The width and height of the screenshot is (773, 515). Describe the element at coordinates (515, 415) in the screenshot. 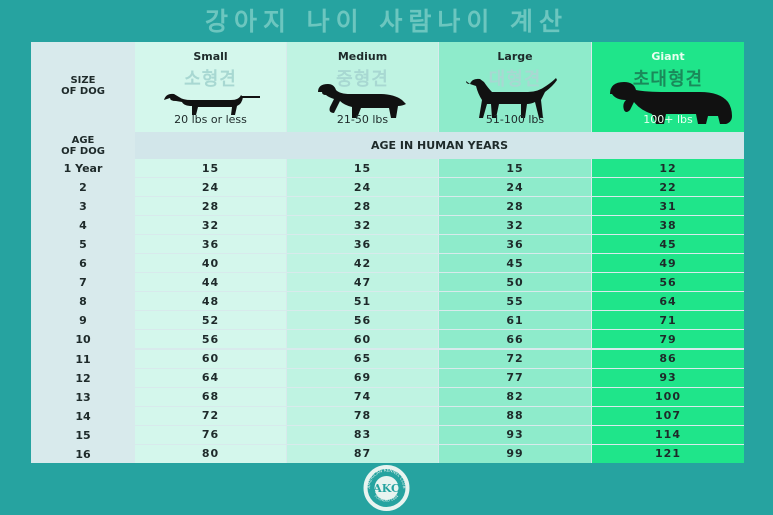

I see `human-age-cell: 88` at that location.